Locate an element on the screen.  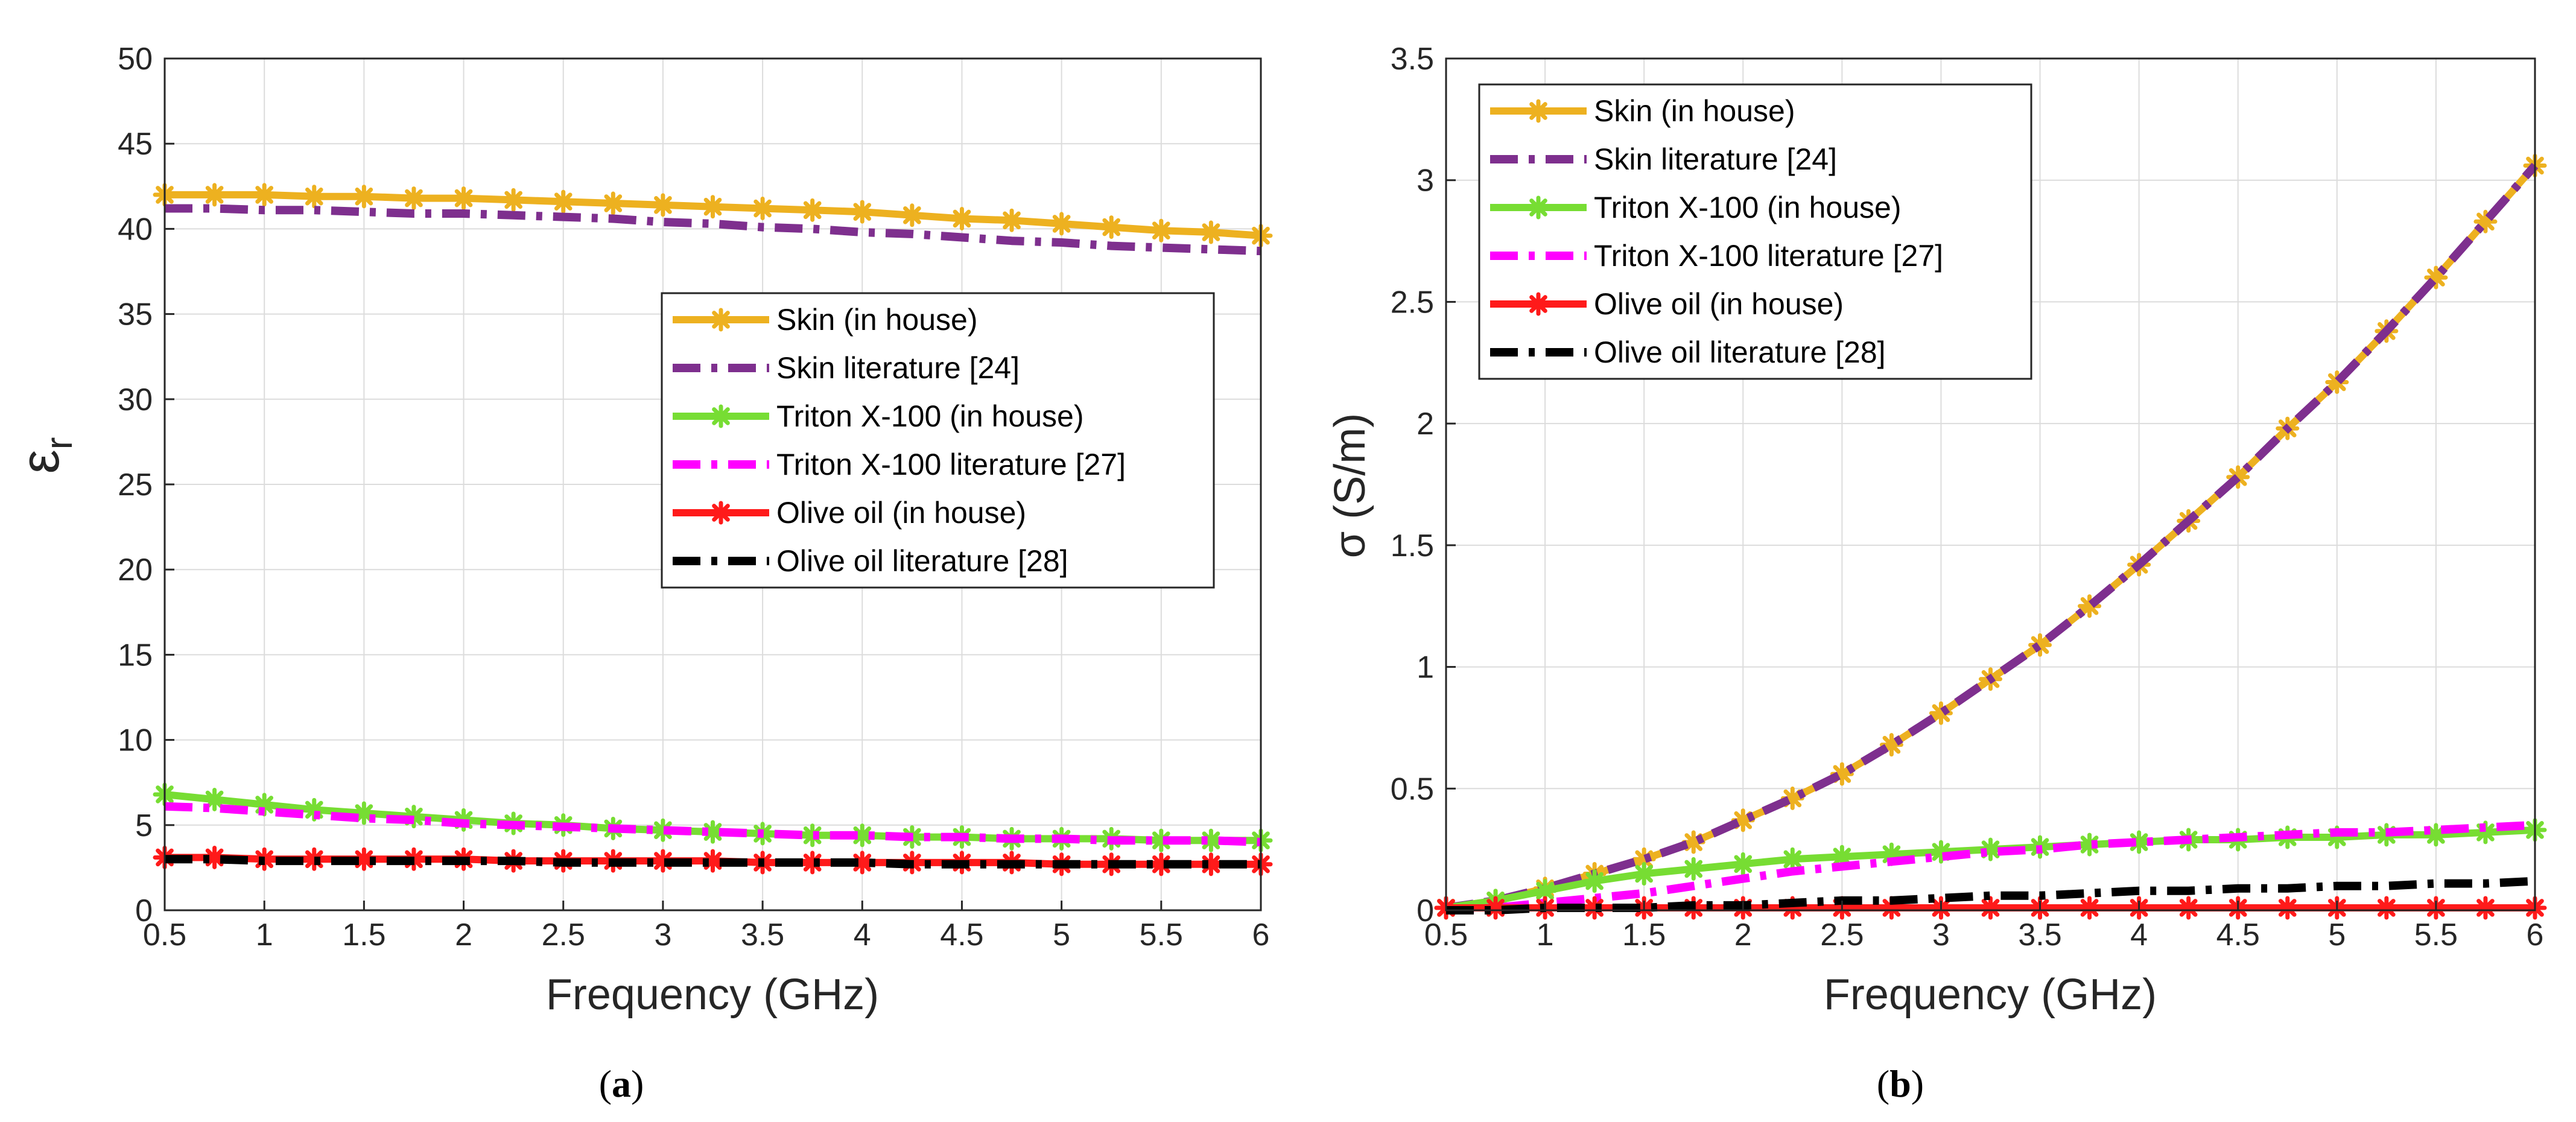
caption-b: (b) is located at coordinates (1901, 1084).